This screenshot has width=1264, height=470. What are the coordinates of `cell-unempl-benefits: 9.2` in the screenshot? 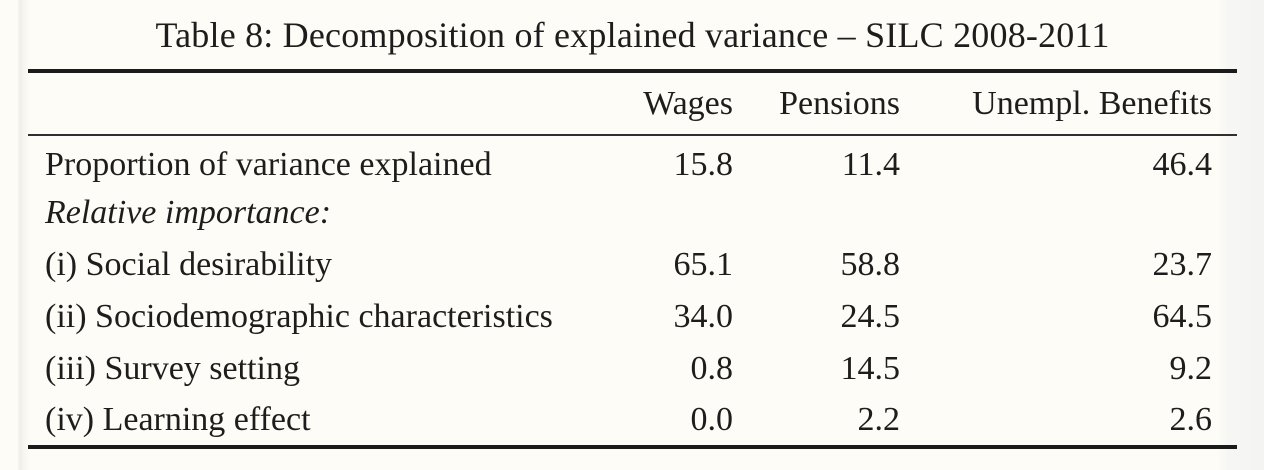 It's located at (1191, 368).